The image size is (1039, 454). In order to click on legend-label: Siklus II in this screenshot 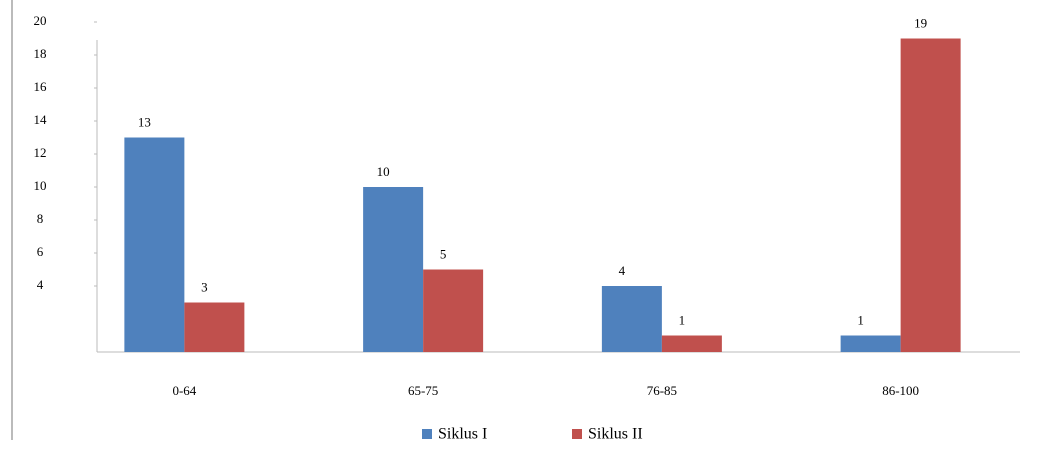, I will do `click(615, 434)`.